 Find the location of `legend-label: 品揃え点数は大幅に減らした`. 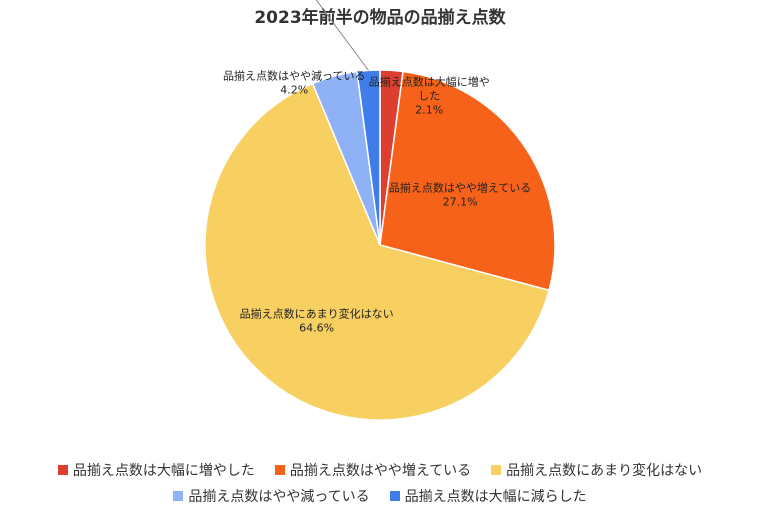

legend-label: 品揃え点数は大幅に減らした is located at coordinates (495, 497).